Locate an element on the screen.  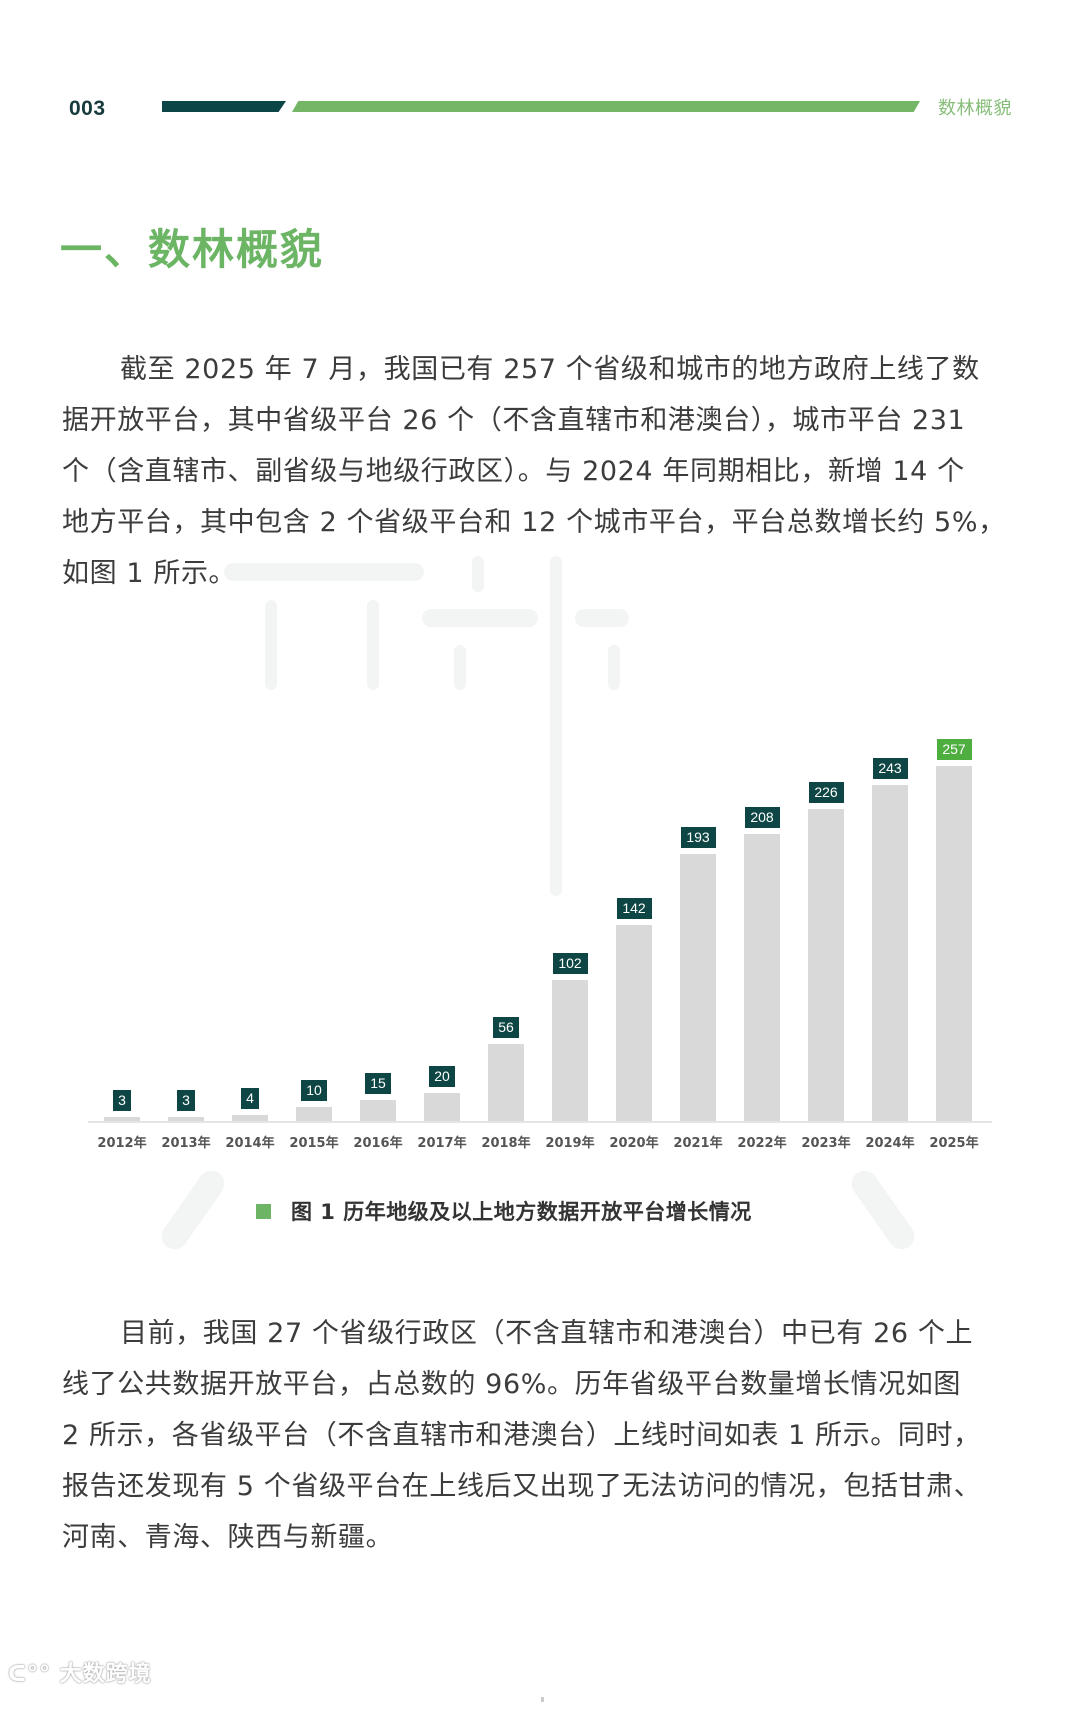
caption-text: 图 1 历年地级及以上地方数据开放平台增长情况 is located at coordinates (521, 1212).